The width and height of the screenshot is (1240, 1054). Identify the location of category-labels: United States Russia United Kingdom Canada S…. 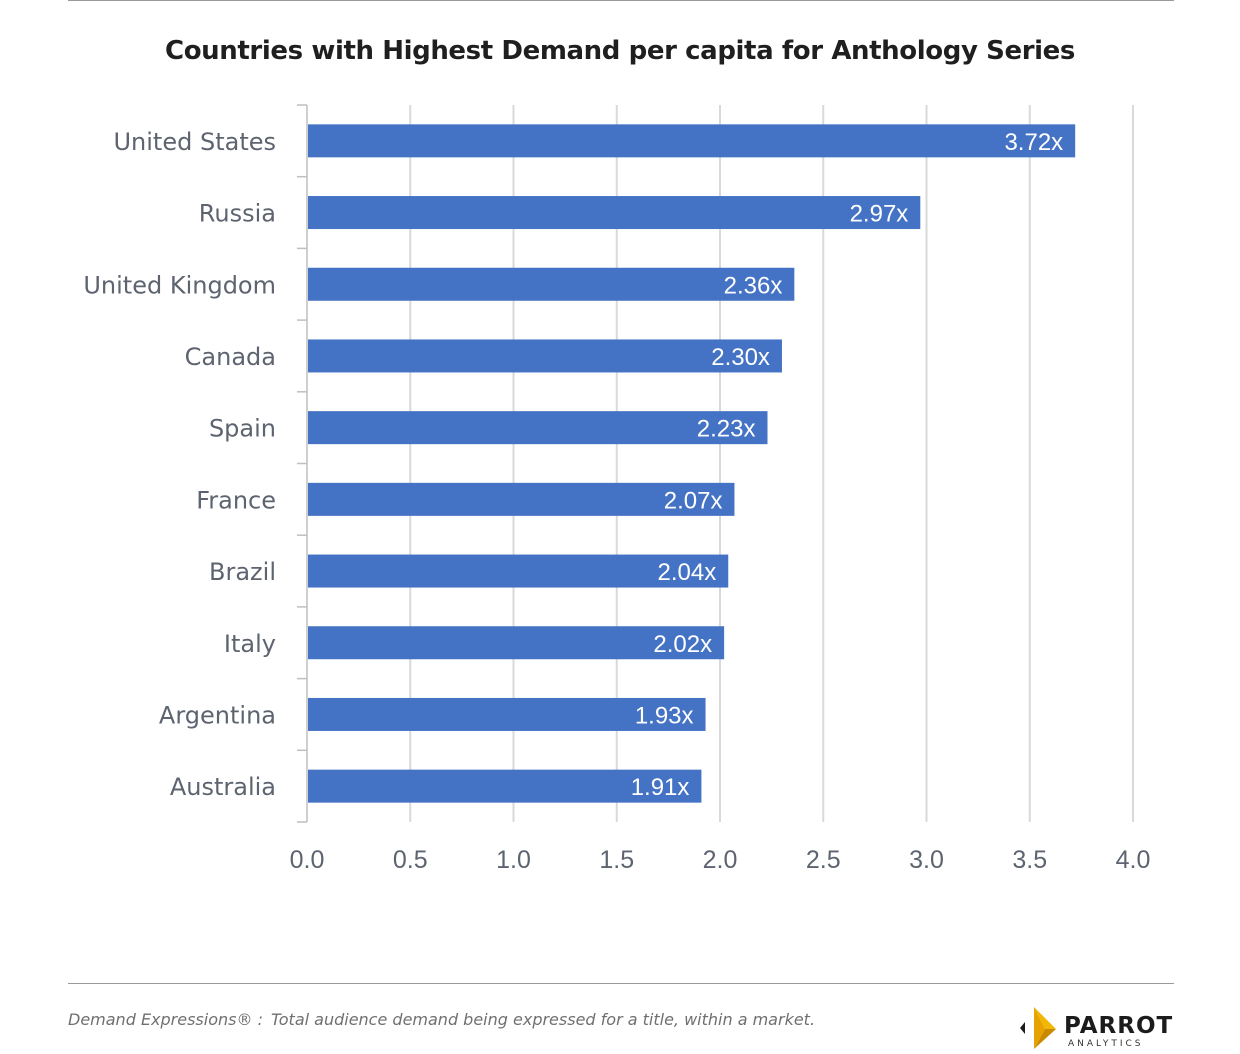
(179, 464).